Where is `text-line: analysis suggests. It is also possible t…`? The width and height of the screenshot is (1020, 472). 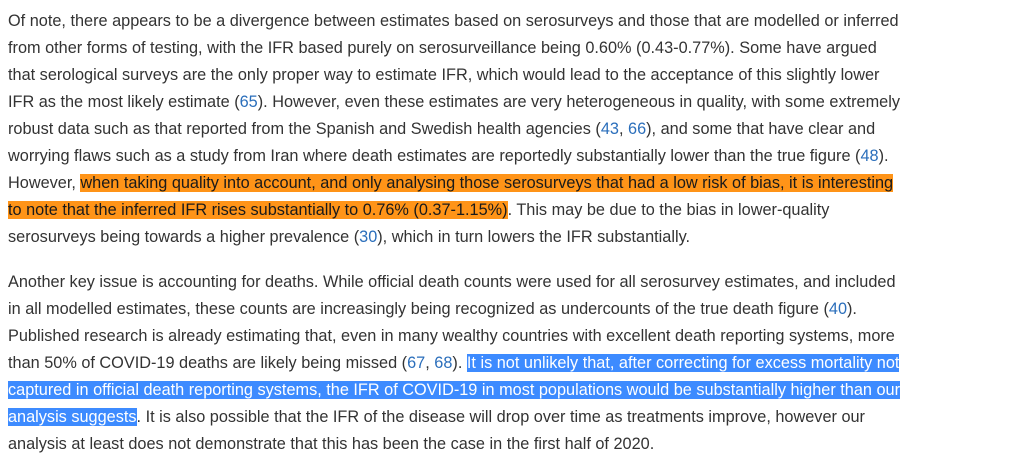 text-line: analysis suggests. It is also possible t… is located at coordinates (510, 417).